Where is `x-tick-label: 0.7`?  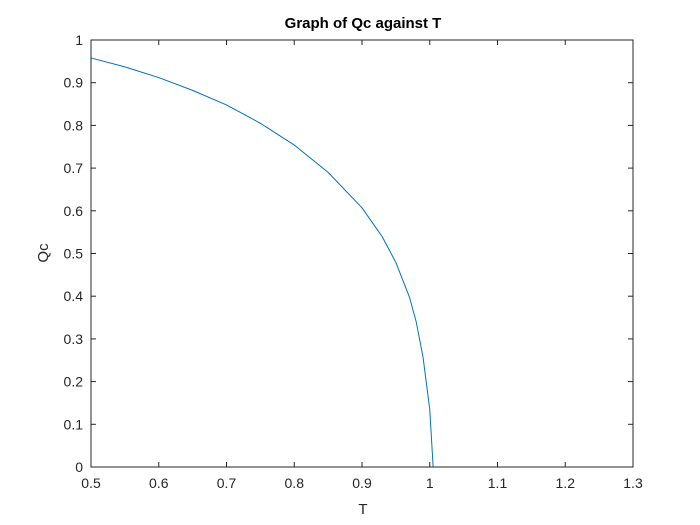
x-tick-label: 0.7 is located at coordinates (227, 483).